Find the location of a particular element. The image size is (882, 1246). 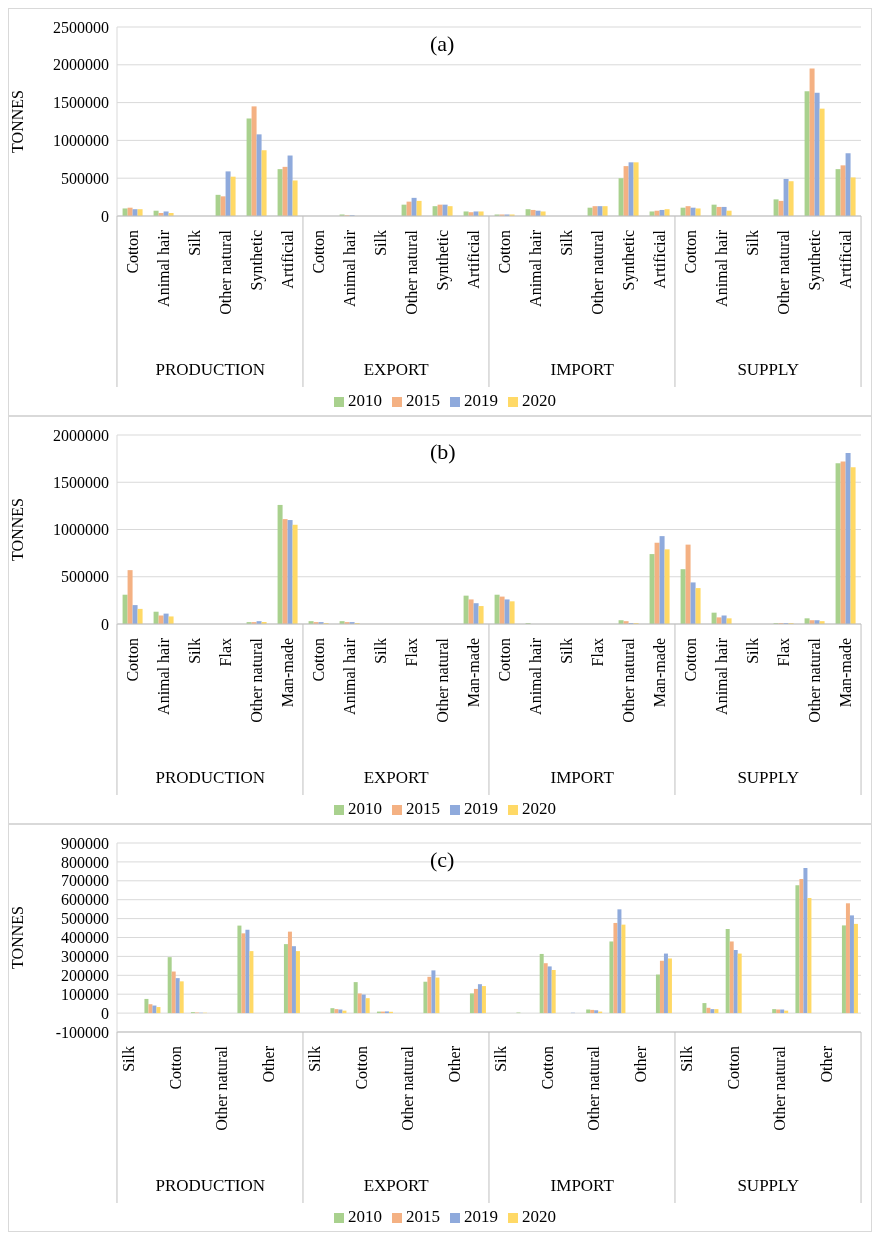

y-tick-label: 600000 is located at coordinates (85, 900).